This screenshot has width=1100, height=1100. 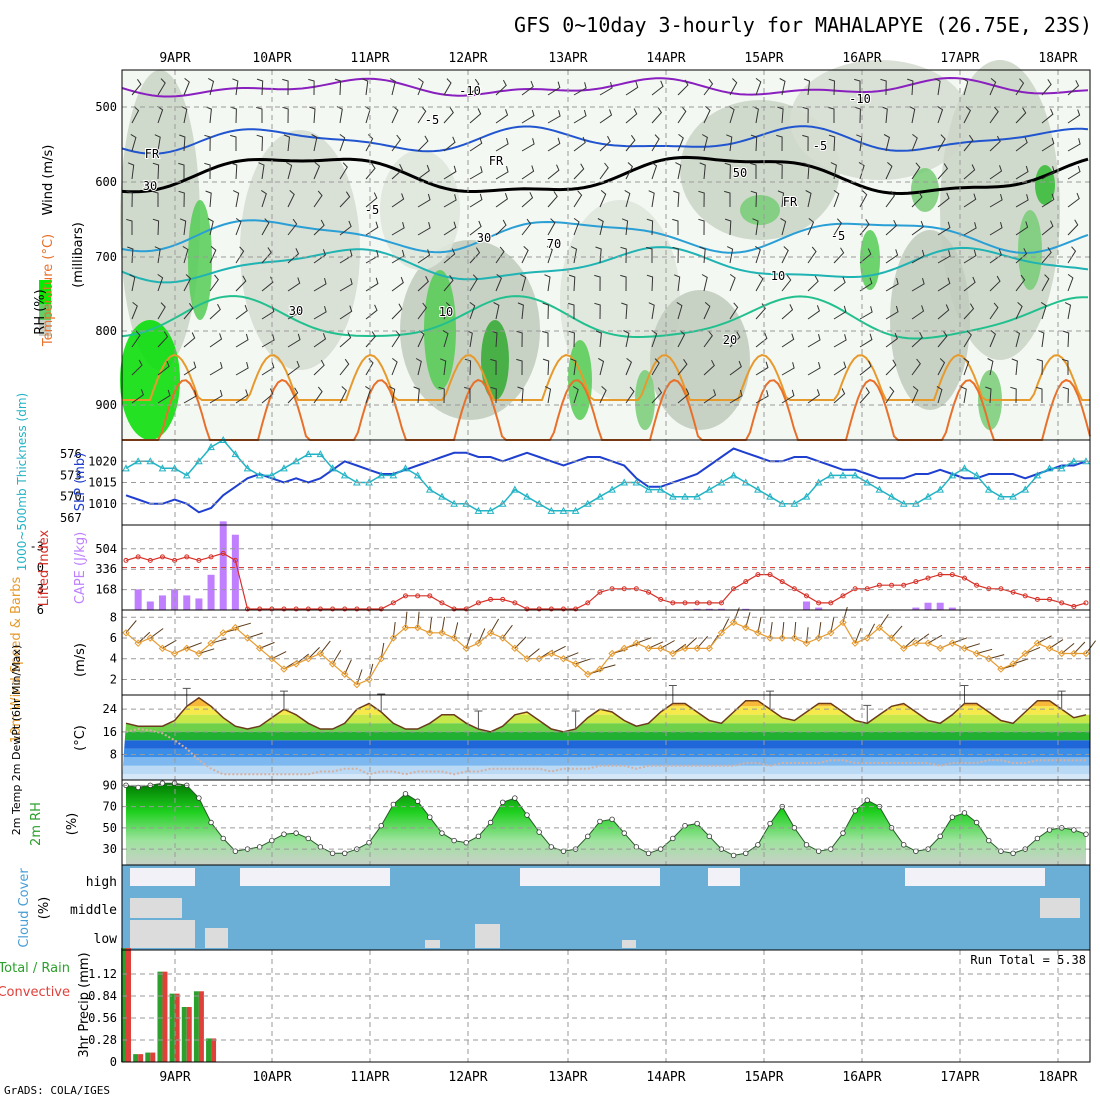 I want to click on temp-tick-0: 24, so click(x=110, y=709).